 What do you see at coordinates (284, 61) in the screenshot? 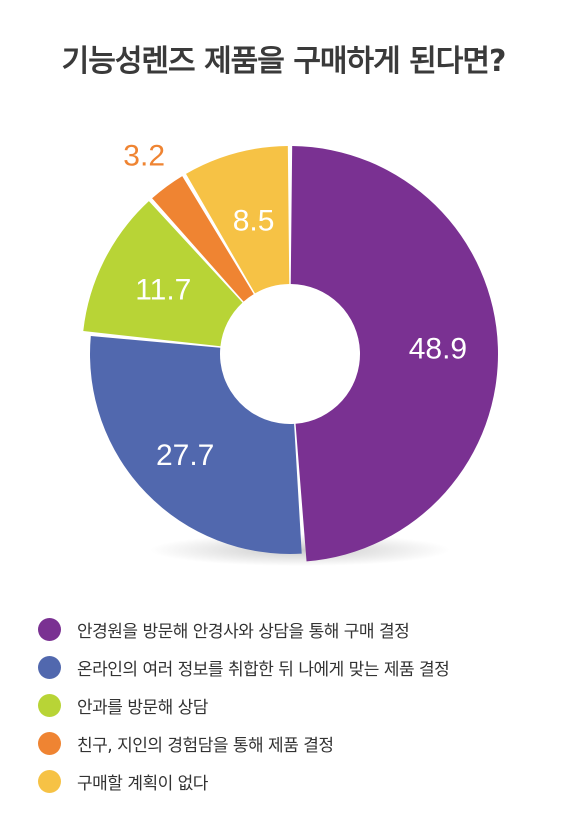
I see `chart-title: 기능성렌즈 제품을 구매하게 된다면?` at bounding box center [284, 61].